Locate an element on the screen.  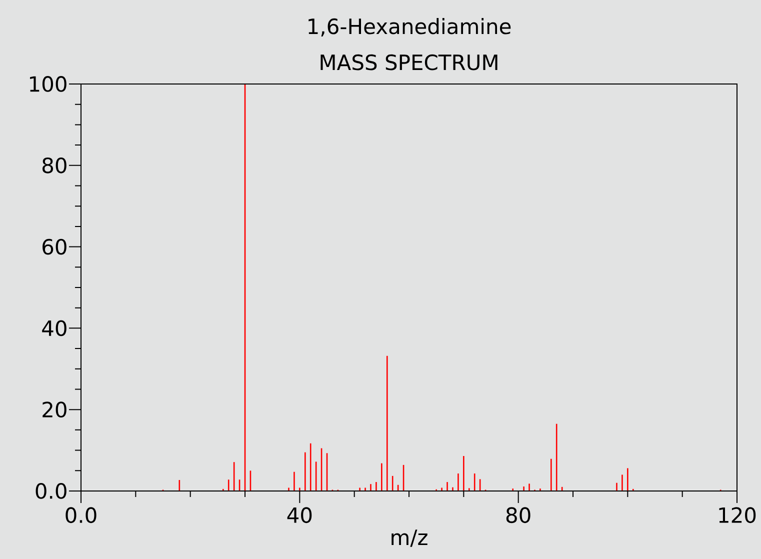
x-axis-title: m/z is located at coordinates (410, 538).